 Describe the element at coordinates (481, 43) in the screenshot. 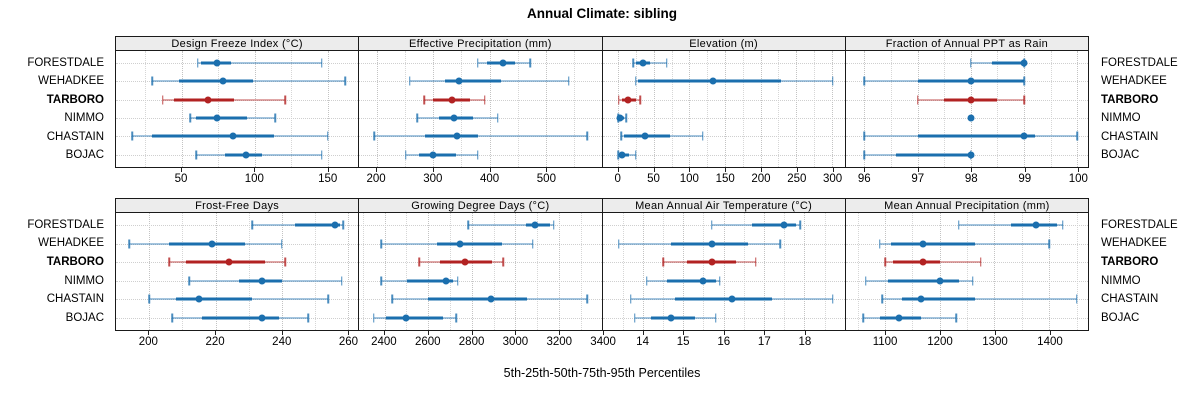

I see `strip-effective-precipitation-mm: Effective Precipitation (mm)` at that location.